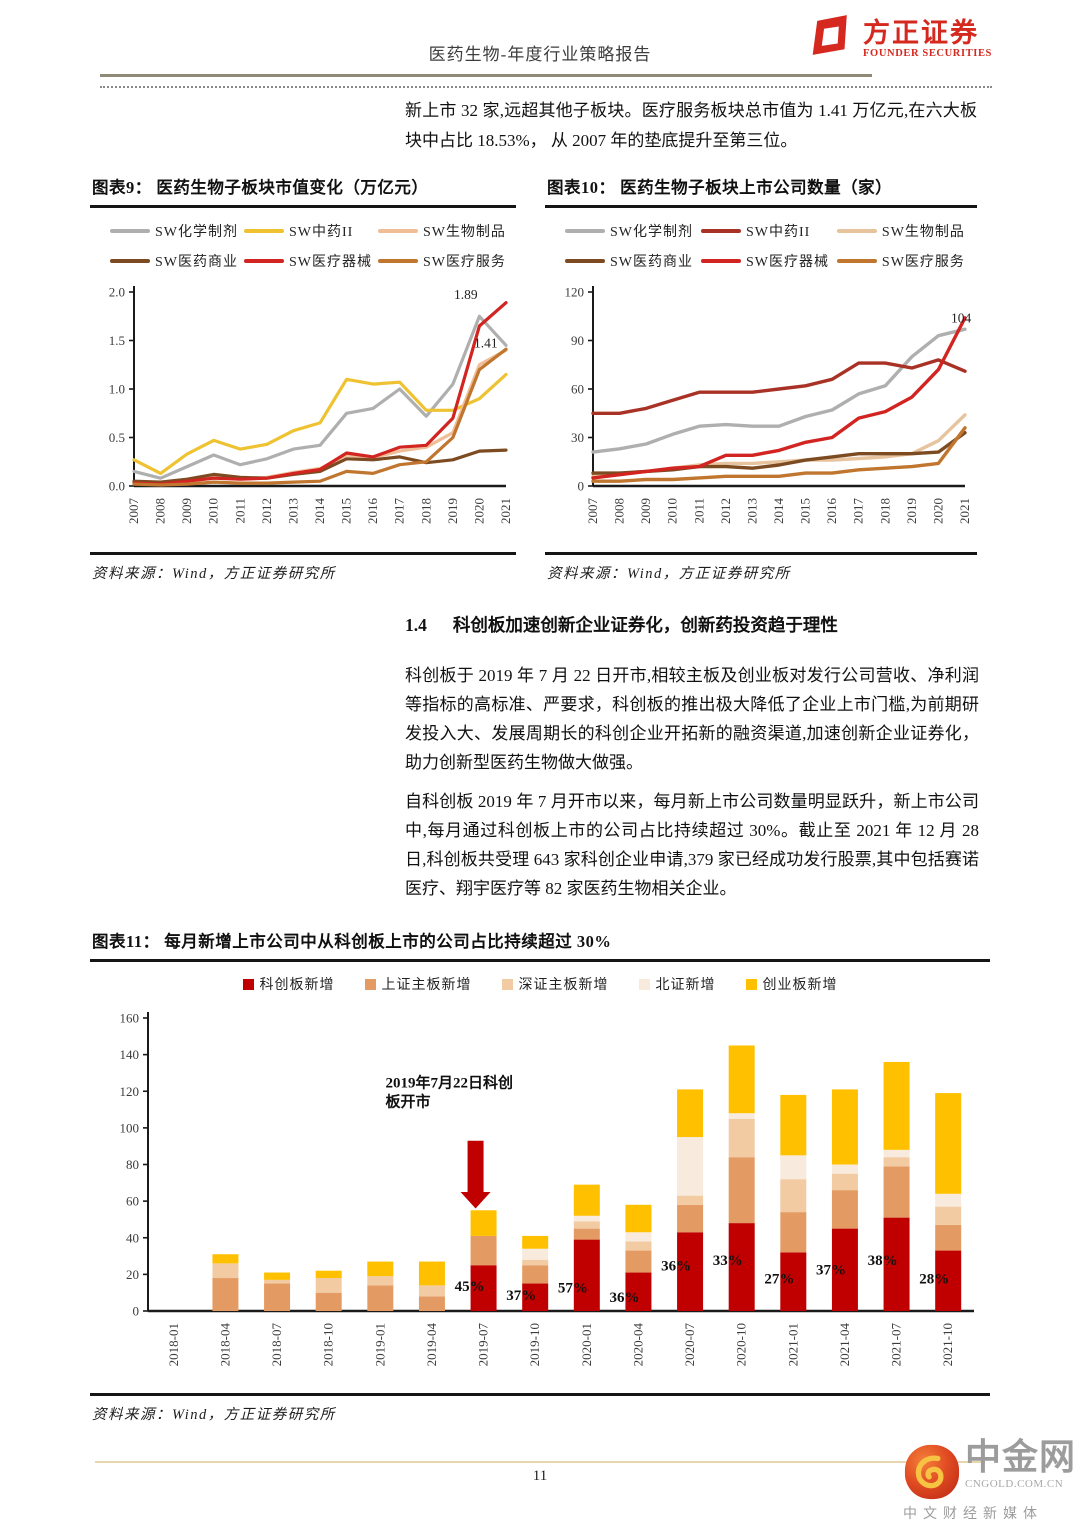 This screenshot has width=1080, height=1527. I want to click on founder-logo-text: 方正证券 FOUNDER SECURITIES, so click(927, 38).